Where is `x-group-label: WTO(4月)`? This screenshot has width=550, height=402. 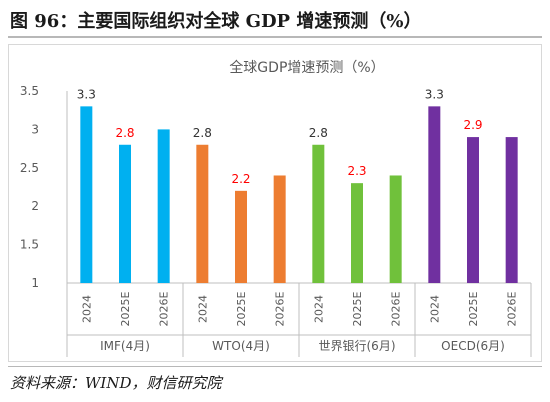
x-group-label: WTO(4月) is located at coordinates (241, 346).